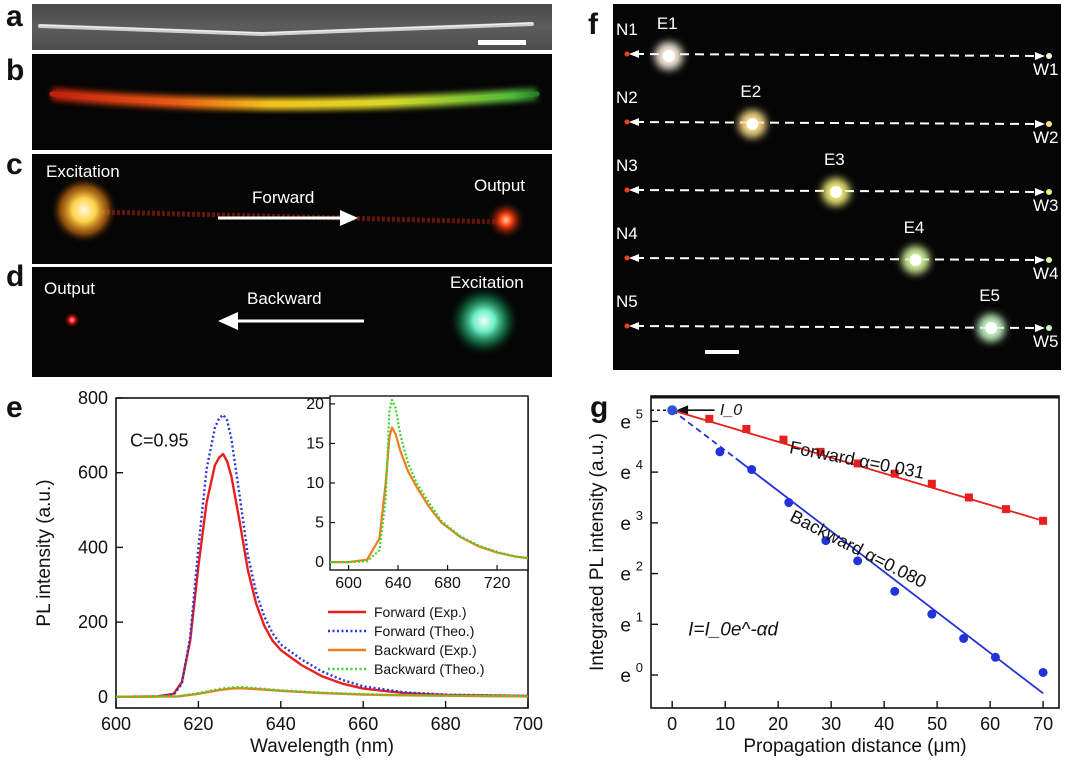 The image size is (1065, 762). What do you see at coordinates (627, 233) in the screenshot?
I see `row-n-label: N4` at bounding box center [627, 233].